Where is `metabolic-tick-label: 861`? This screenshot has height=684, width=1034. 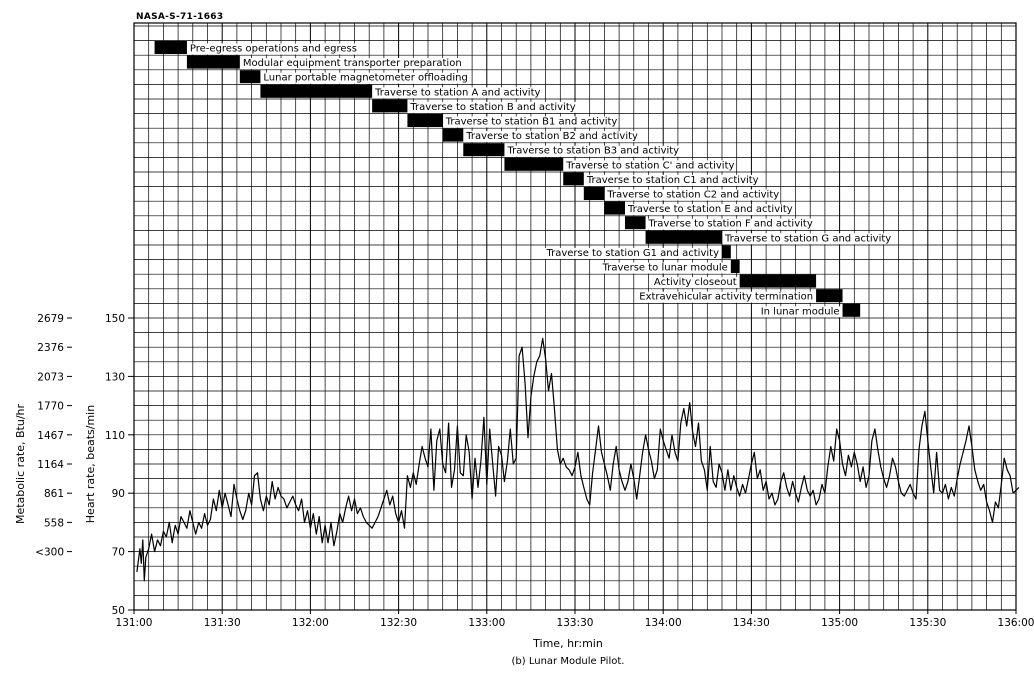 metabolic-tick-label: 861 is located at coordinates (54, 494).